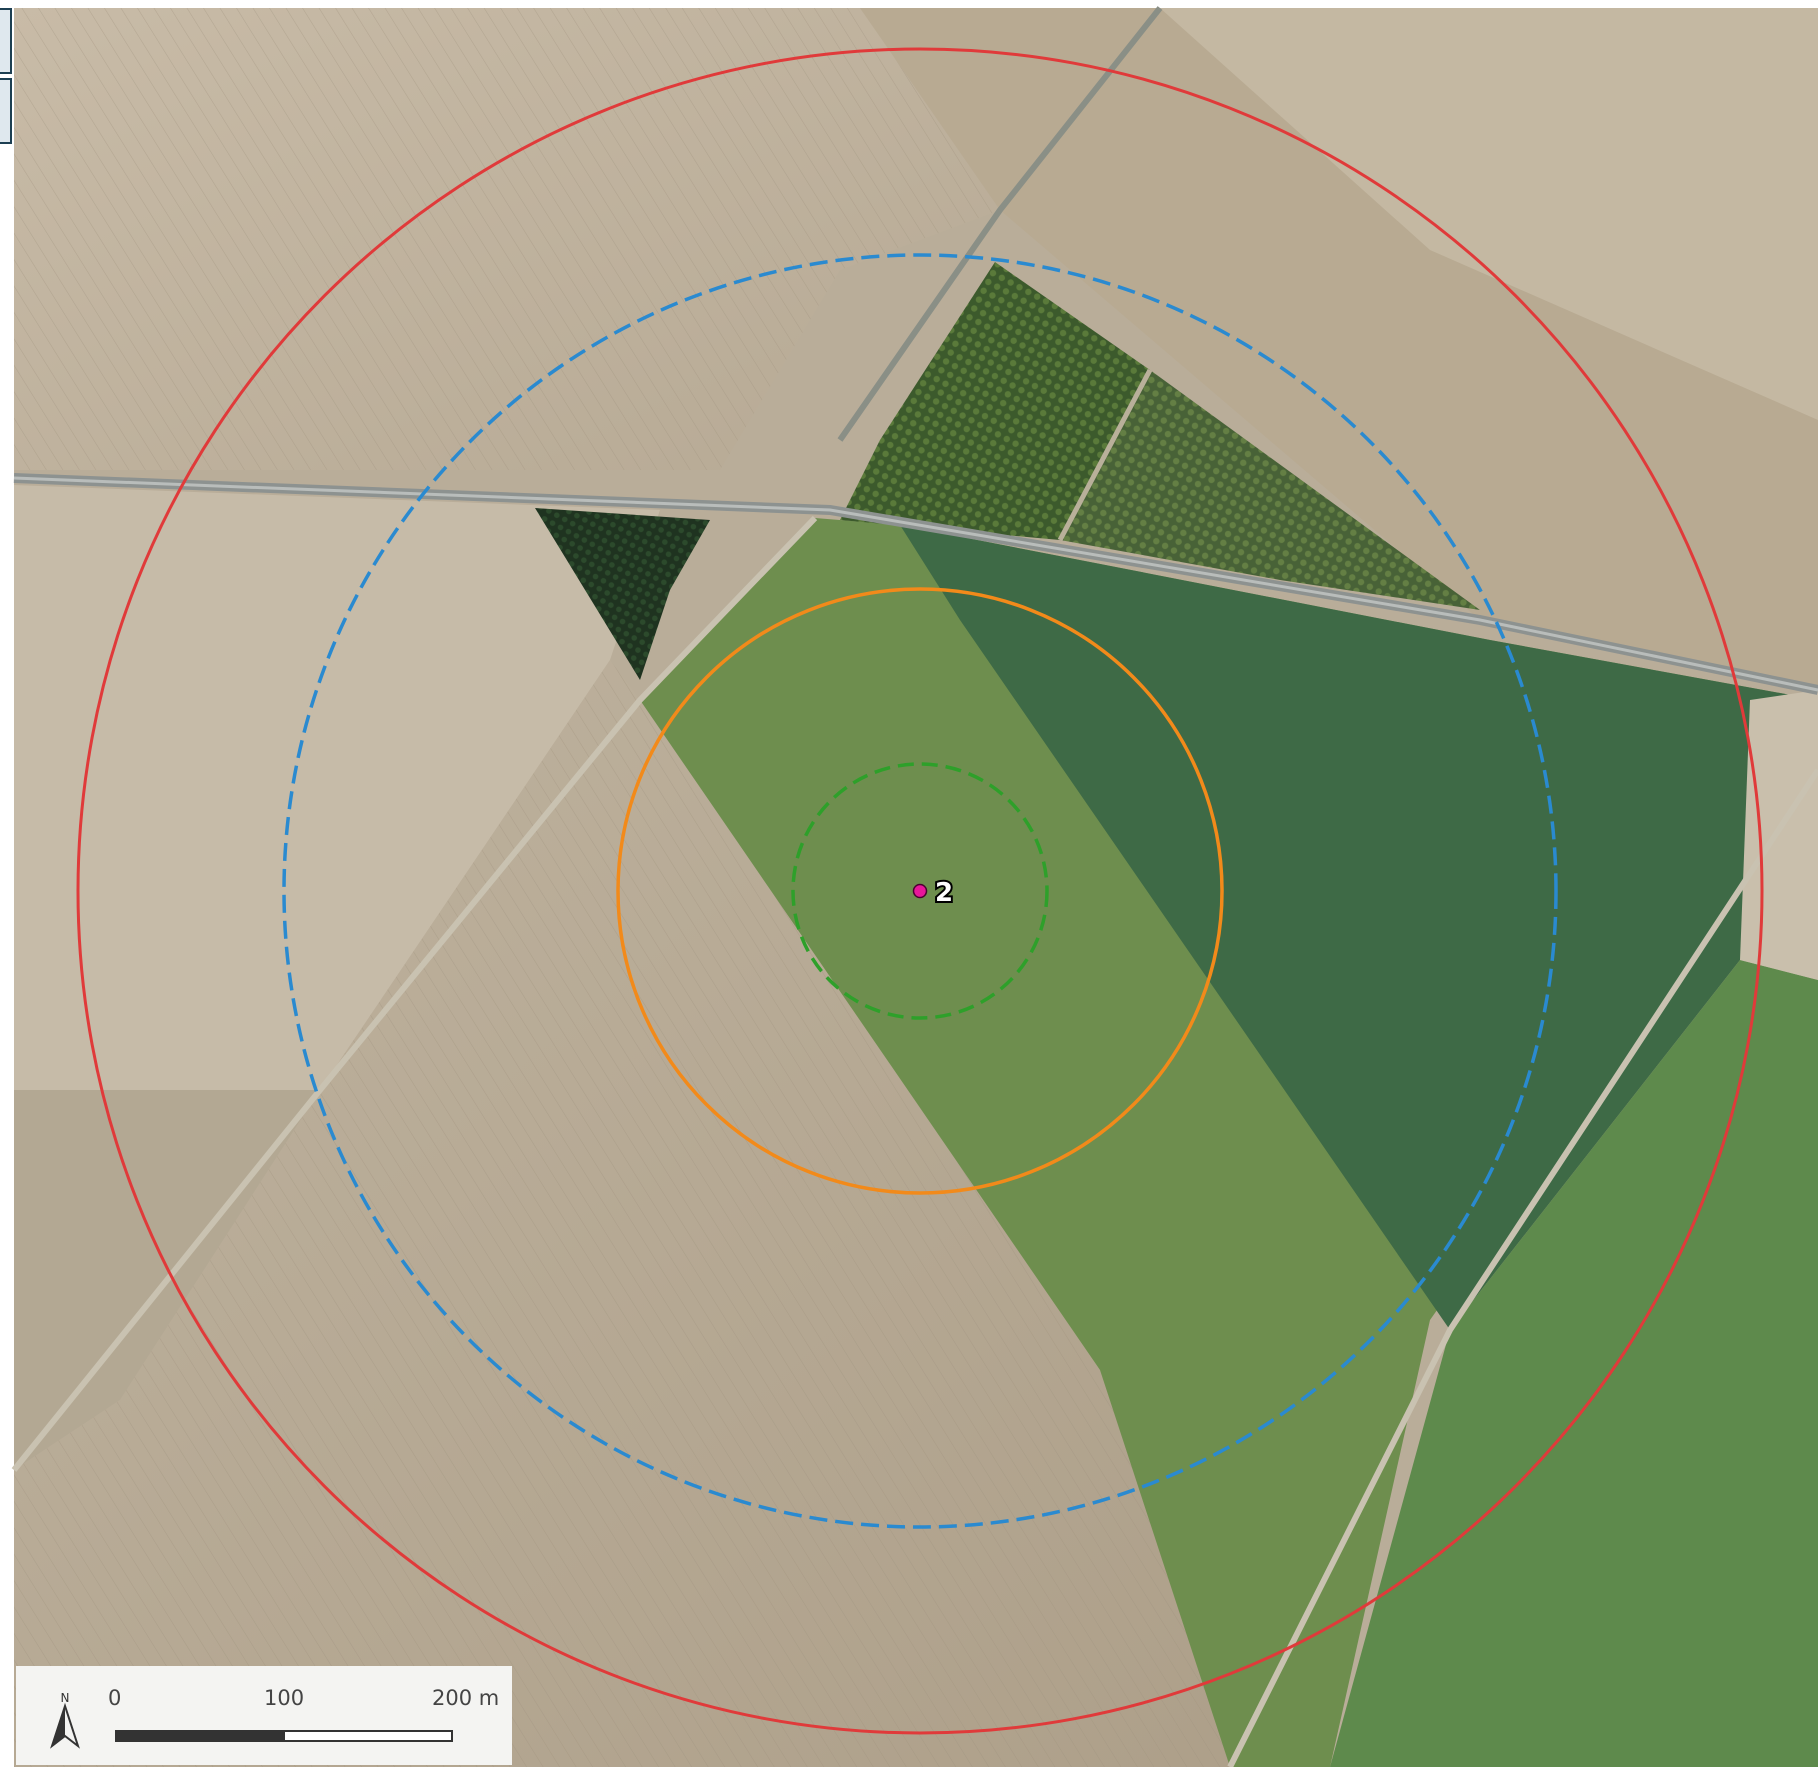 The width and height of the screenshot is (1818, 1767). I want to click on north-arrow-icon: N, so click(65, 1720).